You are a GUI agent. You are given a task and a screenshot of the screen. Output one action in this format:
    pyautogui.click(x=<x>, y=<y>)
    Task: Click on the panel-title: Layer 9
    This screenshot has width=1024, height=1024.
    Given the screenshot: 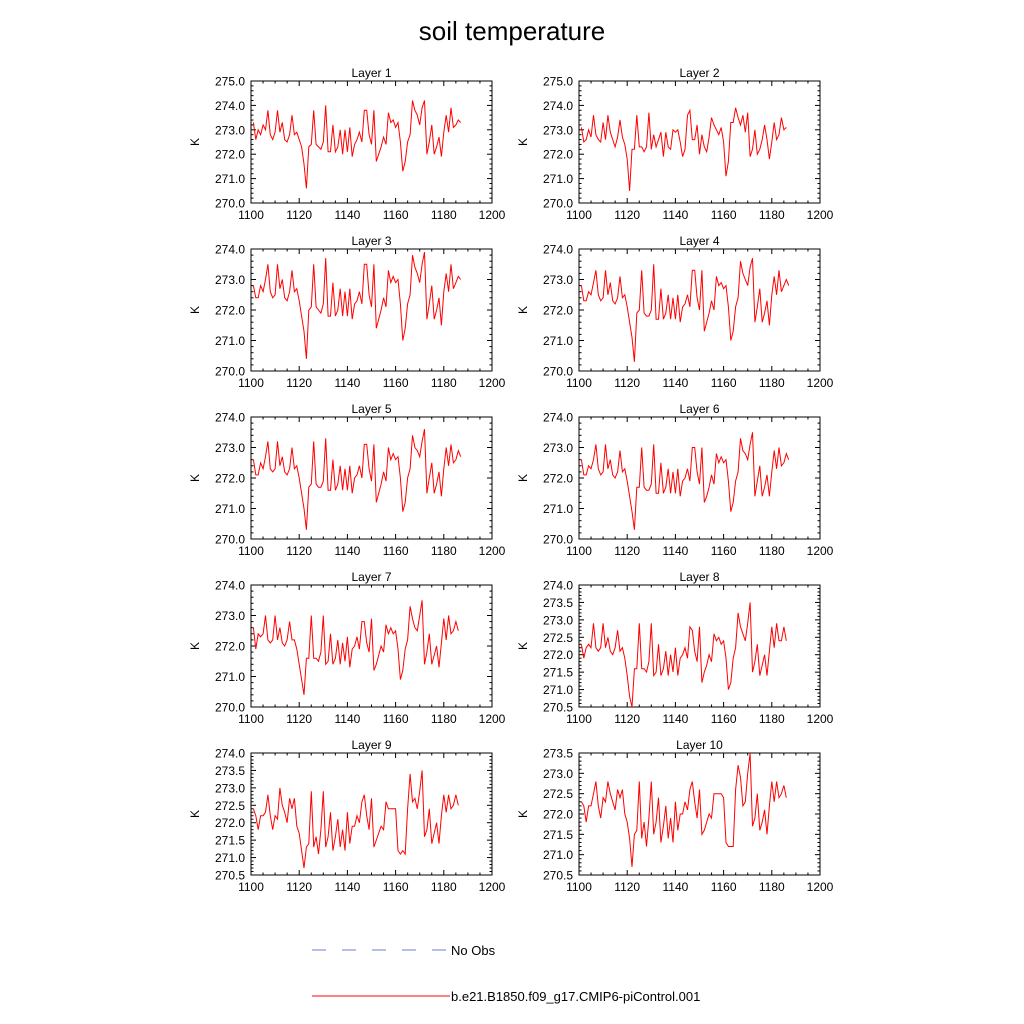 What is the action you would take?
    pyautogui.click(x=371, y=745)
    